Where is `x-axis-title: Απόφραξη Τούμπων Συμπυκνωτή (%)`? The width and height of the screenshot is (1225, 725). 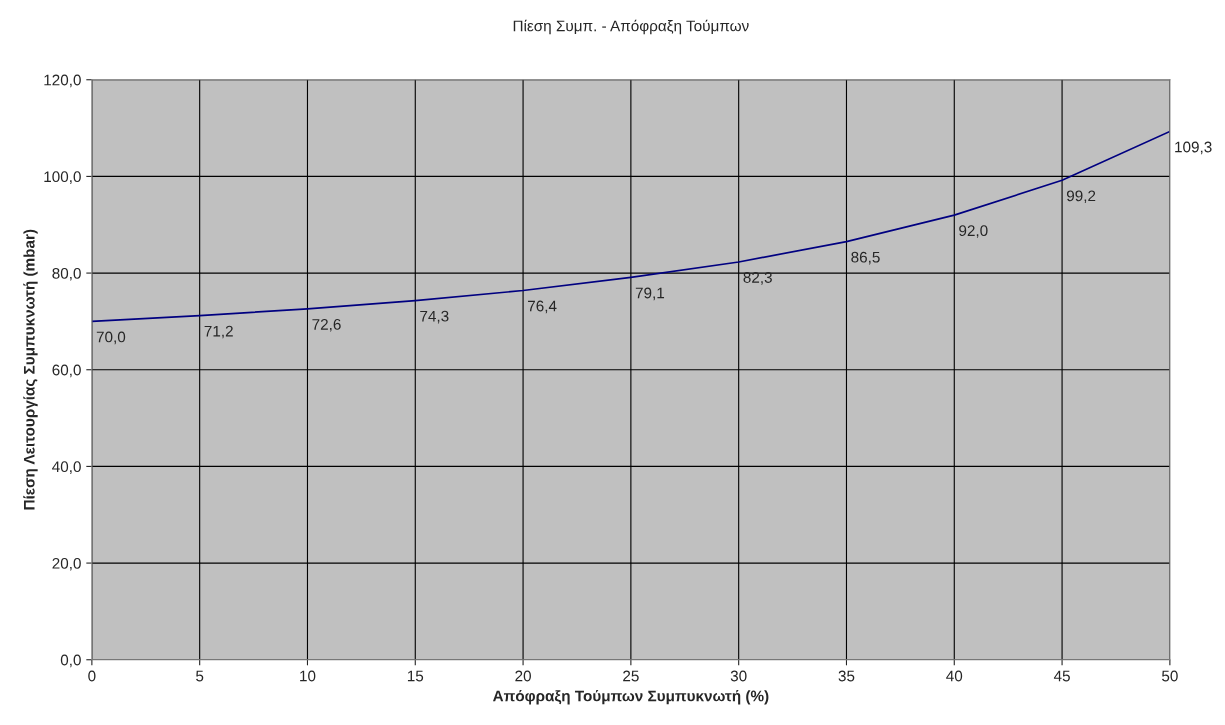 x-axis-title: Απόφραξη Τούμπων Συμπυκνωτή (%) is located at coordinates (630, 697).